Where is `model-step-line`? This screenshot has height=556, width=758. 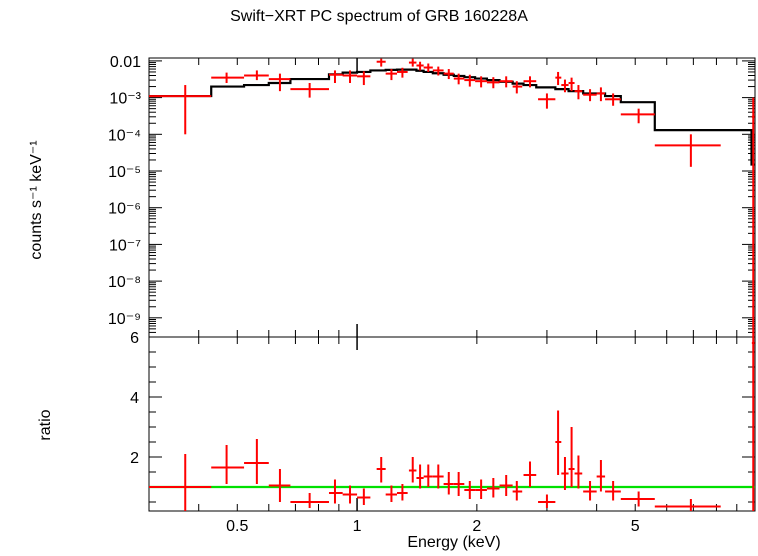 model-step-line is located at coordinates (452, 117).